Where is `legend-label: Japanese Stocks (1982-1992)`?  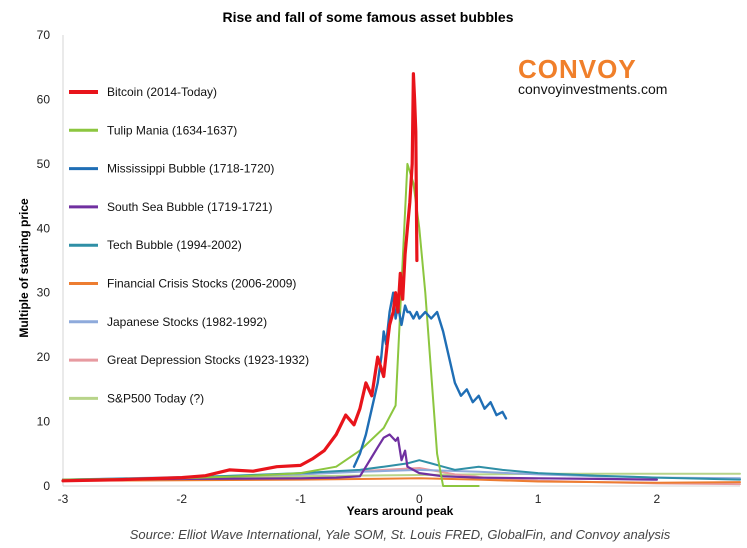
legend-label: Japanese Stocks (1982-1992) is located at coordinates (187, 322).